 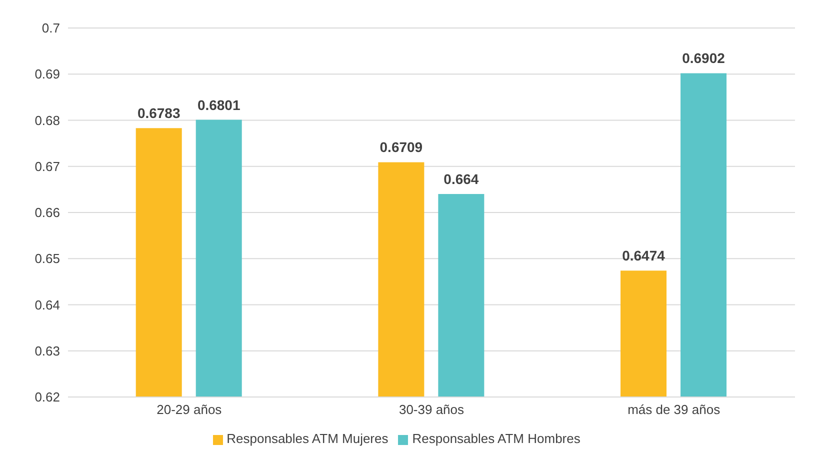 What do you see at coordinates (189, 410) in the screenshot?
I see `x-tick-label: 20-29 años` at bounding box center [189, 410].